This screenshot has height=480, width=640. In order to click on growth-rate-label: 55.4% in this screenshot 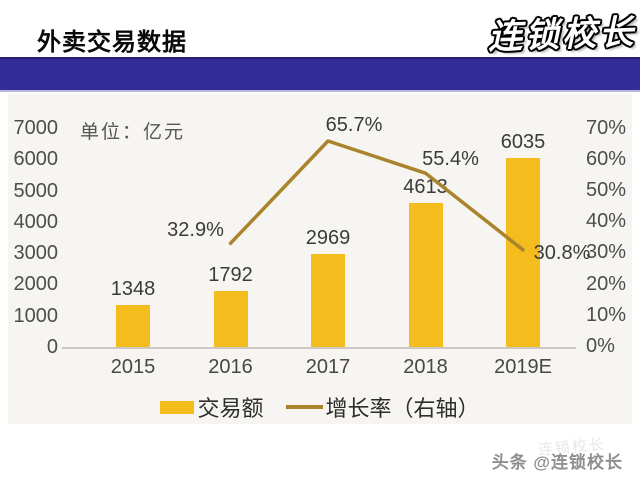, I will do `click(450, 159)`.